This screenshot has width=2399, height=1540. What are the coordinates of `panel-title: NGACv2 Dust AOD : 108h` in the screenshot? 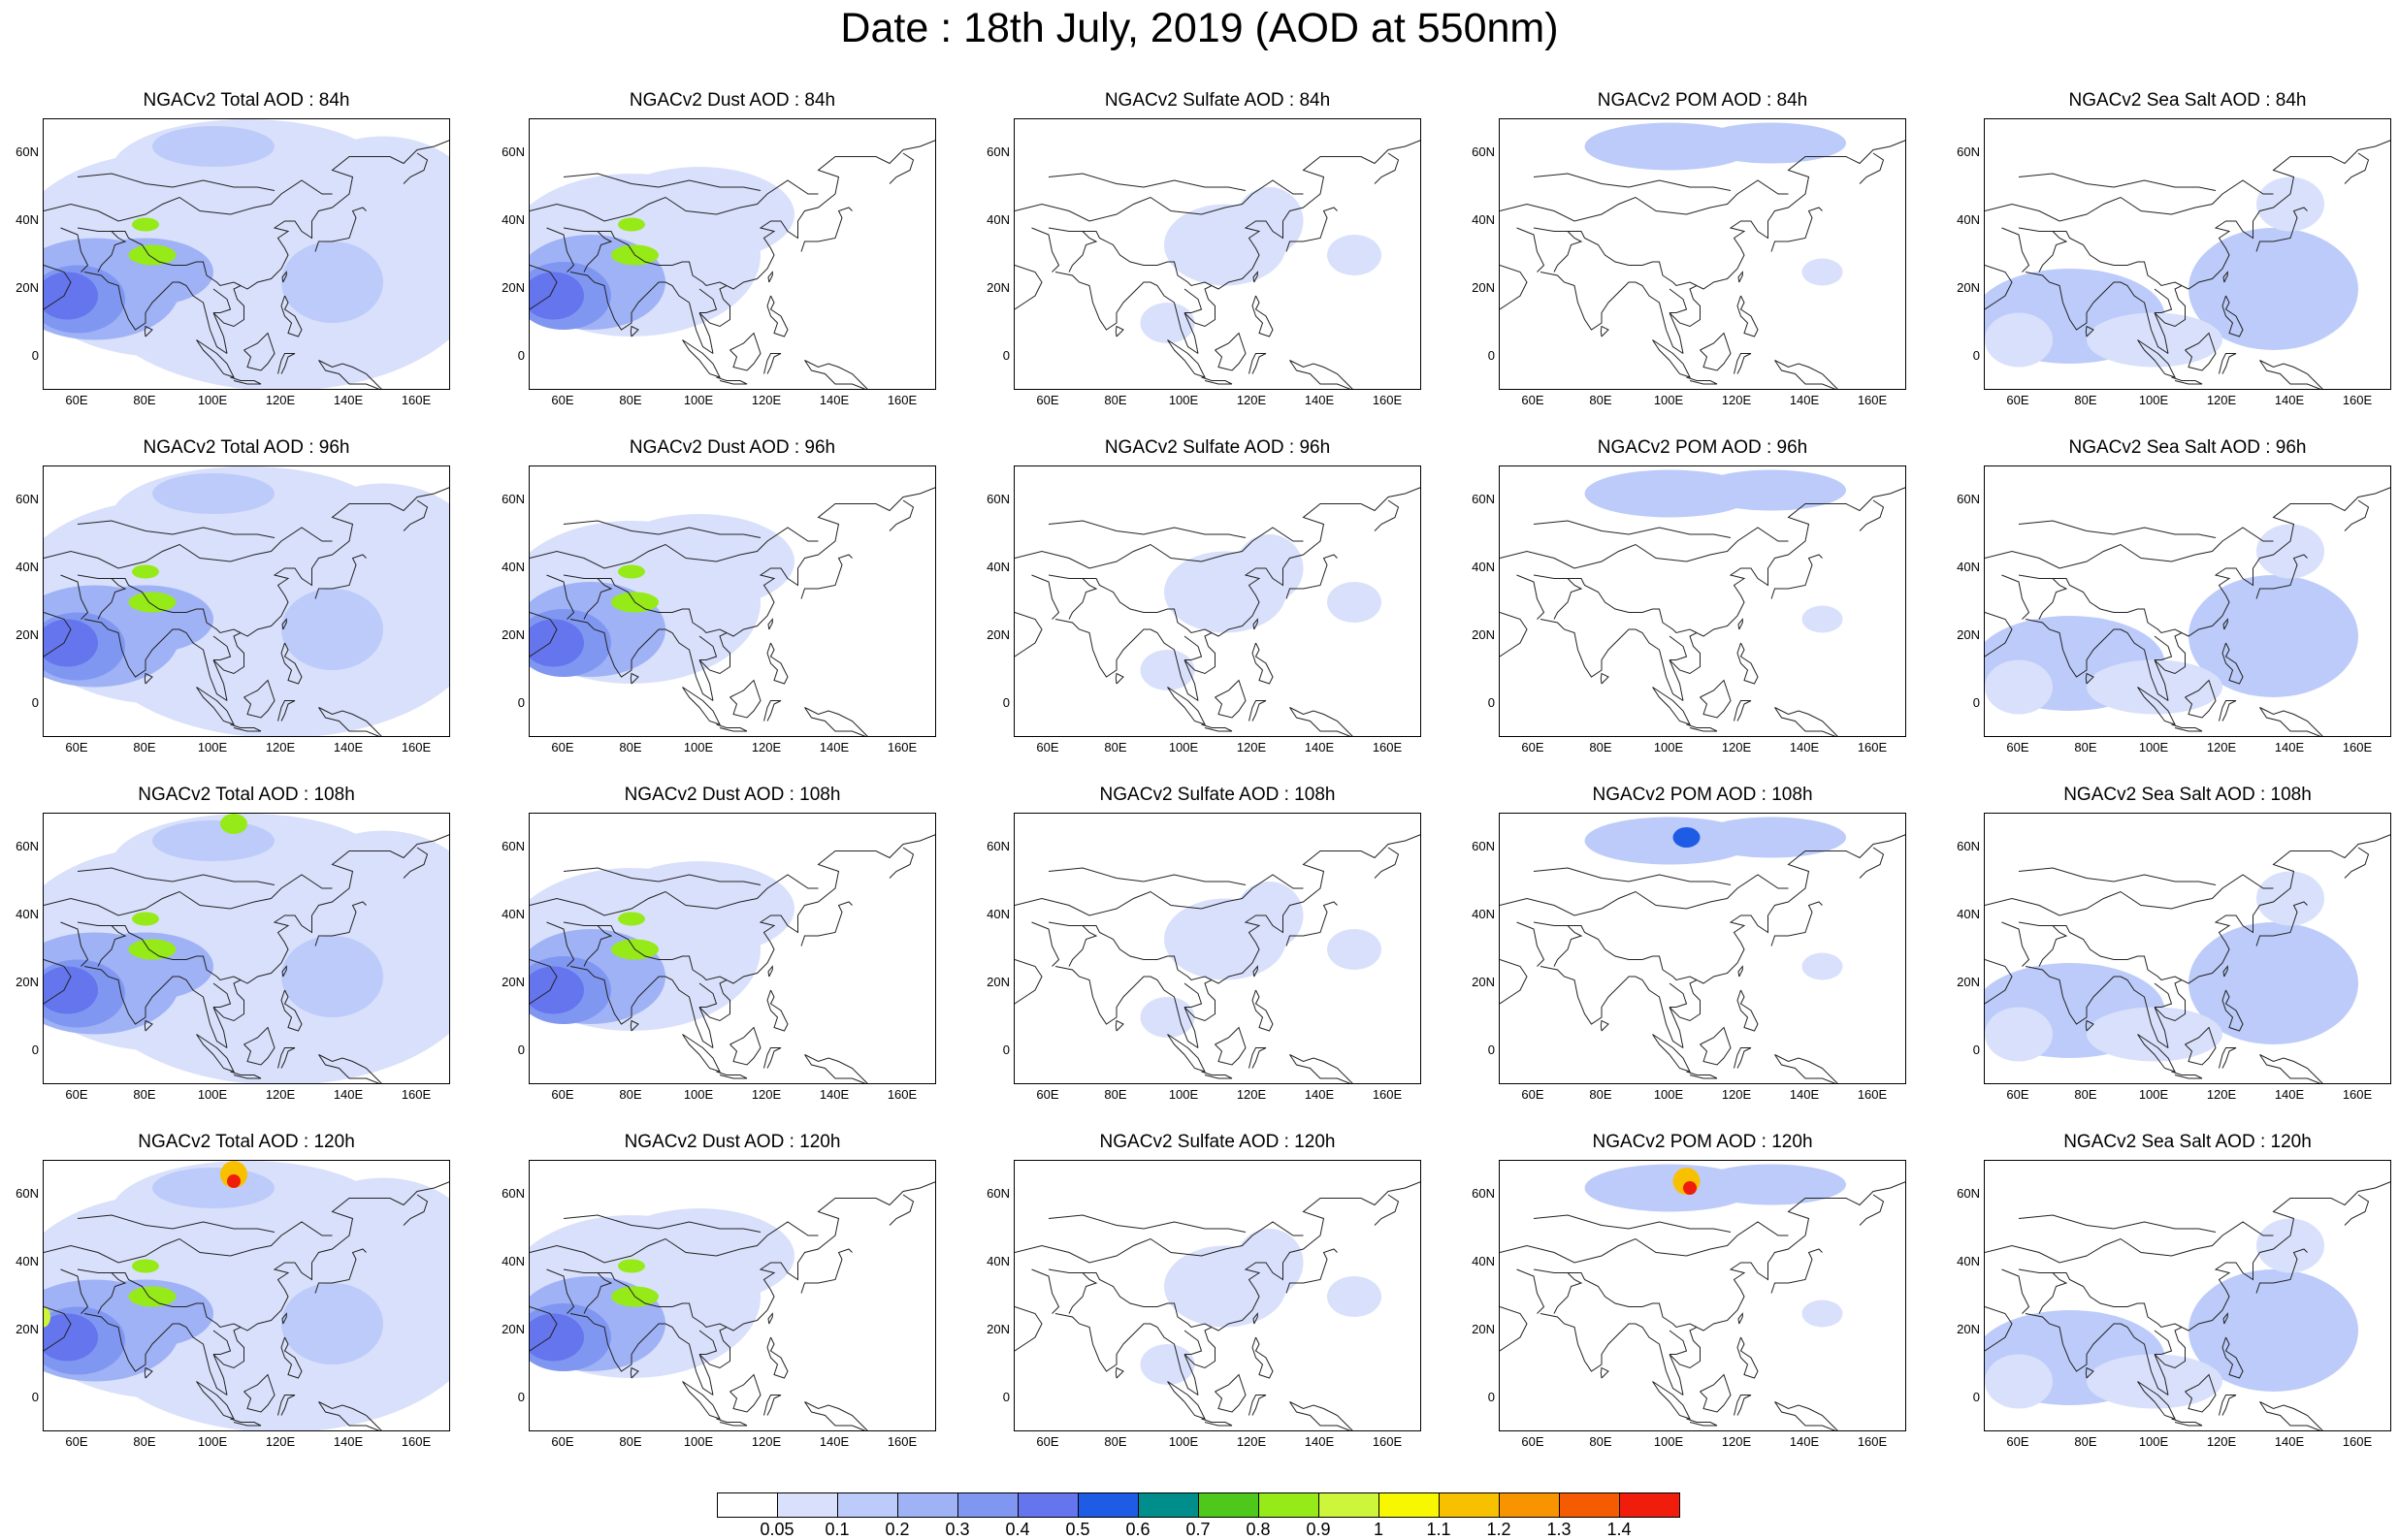 It's located at (733, 795).